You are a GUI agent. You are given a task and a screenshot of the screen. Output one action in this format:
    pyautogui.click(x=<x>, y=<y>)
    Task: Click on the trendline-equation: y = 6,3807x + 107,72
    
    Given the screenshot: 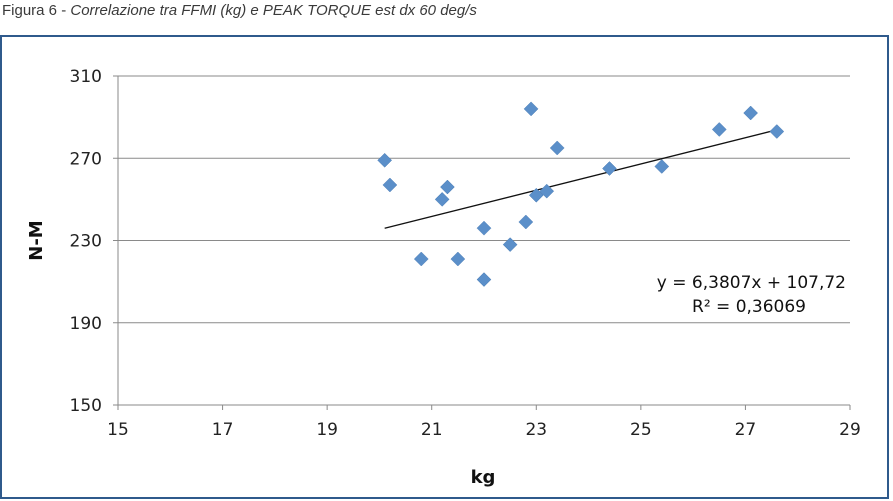 What is the action you would take?
    pyautogui.click(x=751, y=283)
    